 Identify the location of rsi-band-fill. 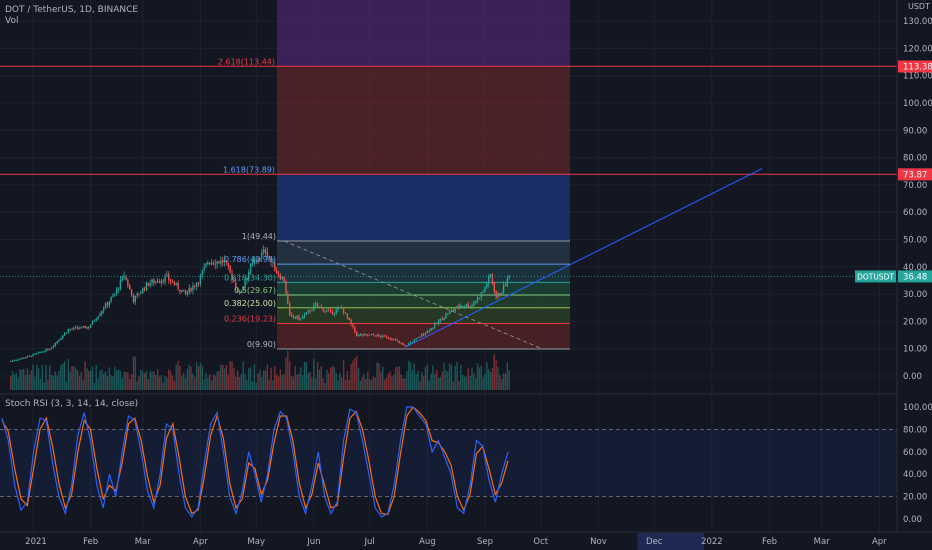
(448, 463).